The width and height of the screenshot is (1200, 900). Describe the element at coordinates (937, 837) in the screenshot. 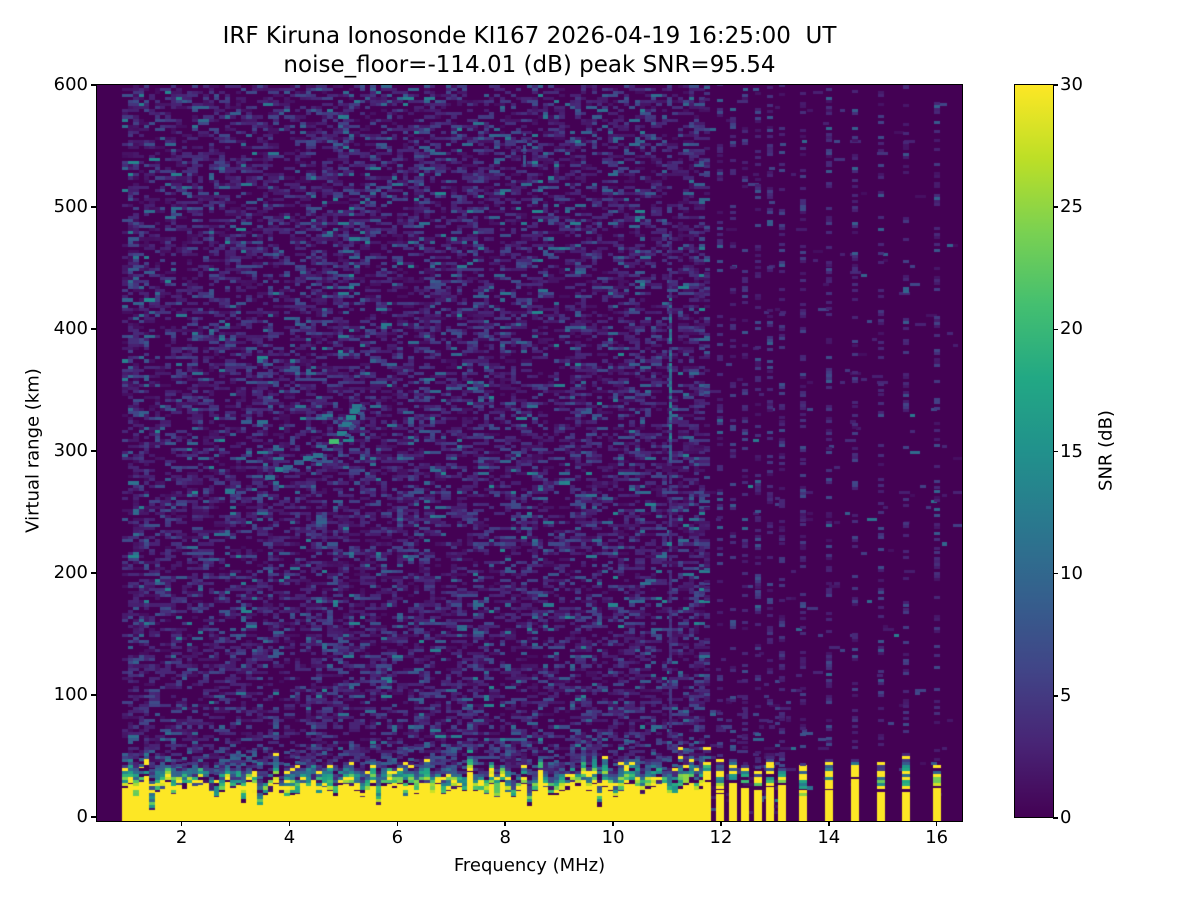

I see `x-tick-label: 16` at that location.